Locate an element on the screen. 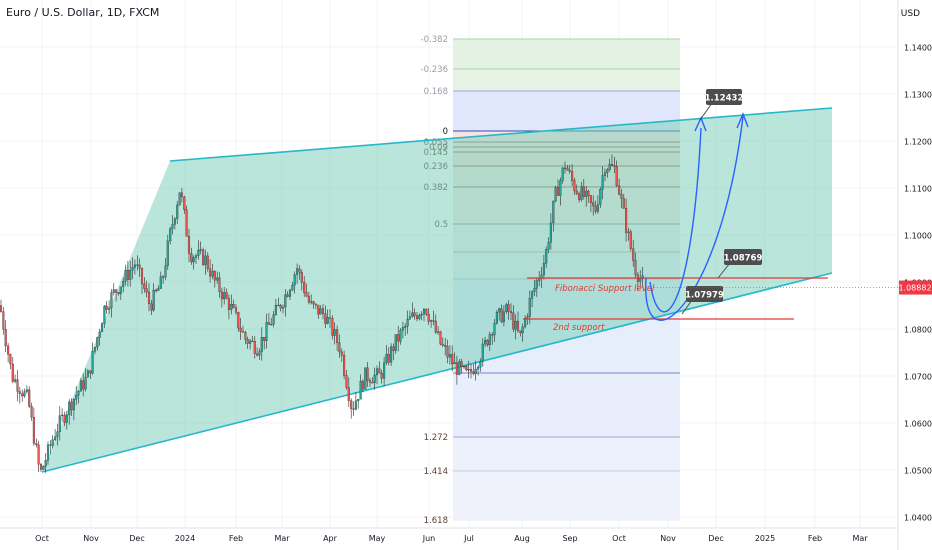  current-price-text: 1.08882 is located at coordinates (914, 288).